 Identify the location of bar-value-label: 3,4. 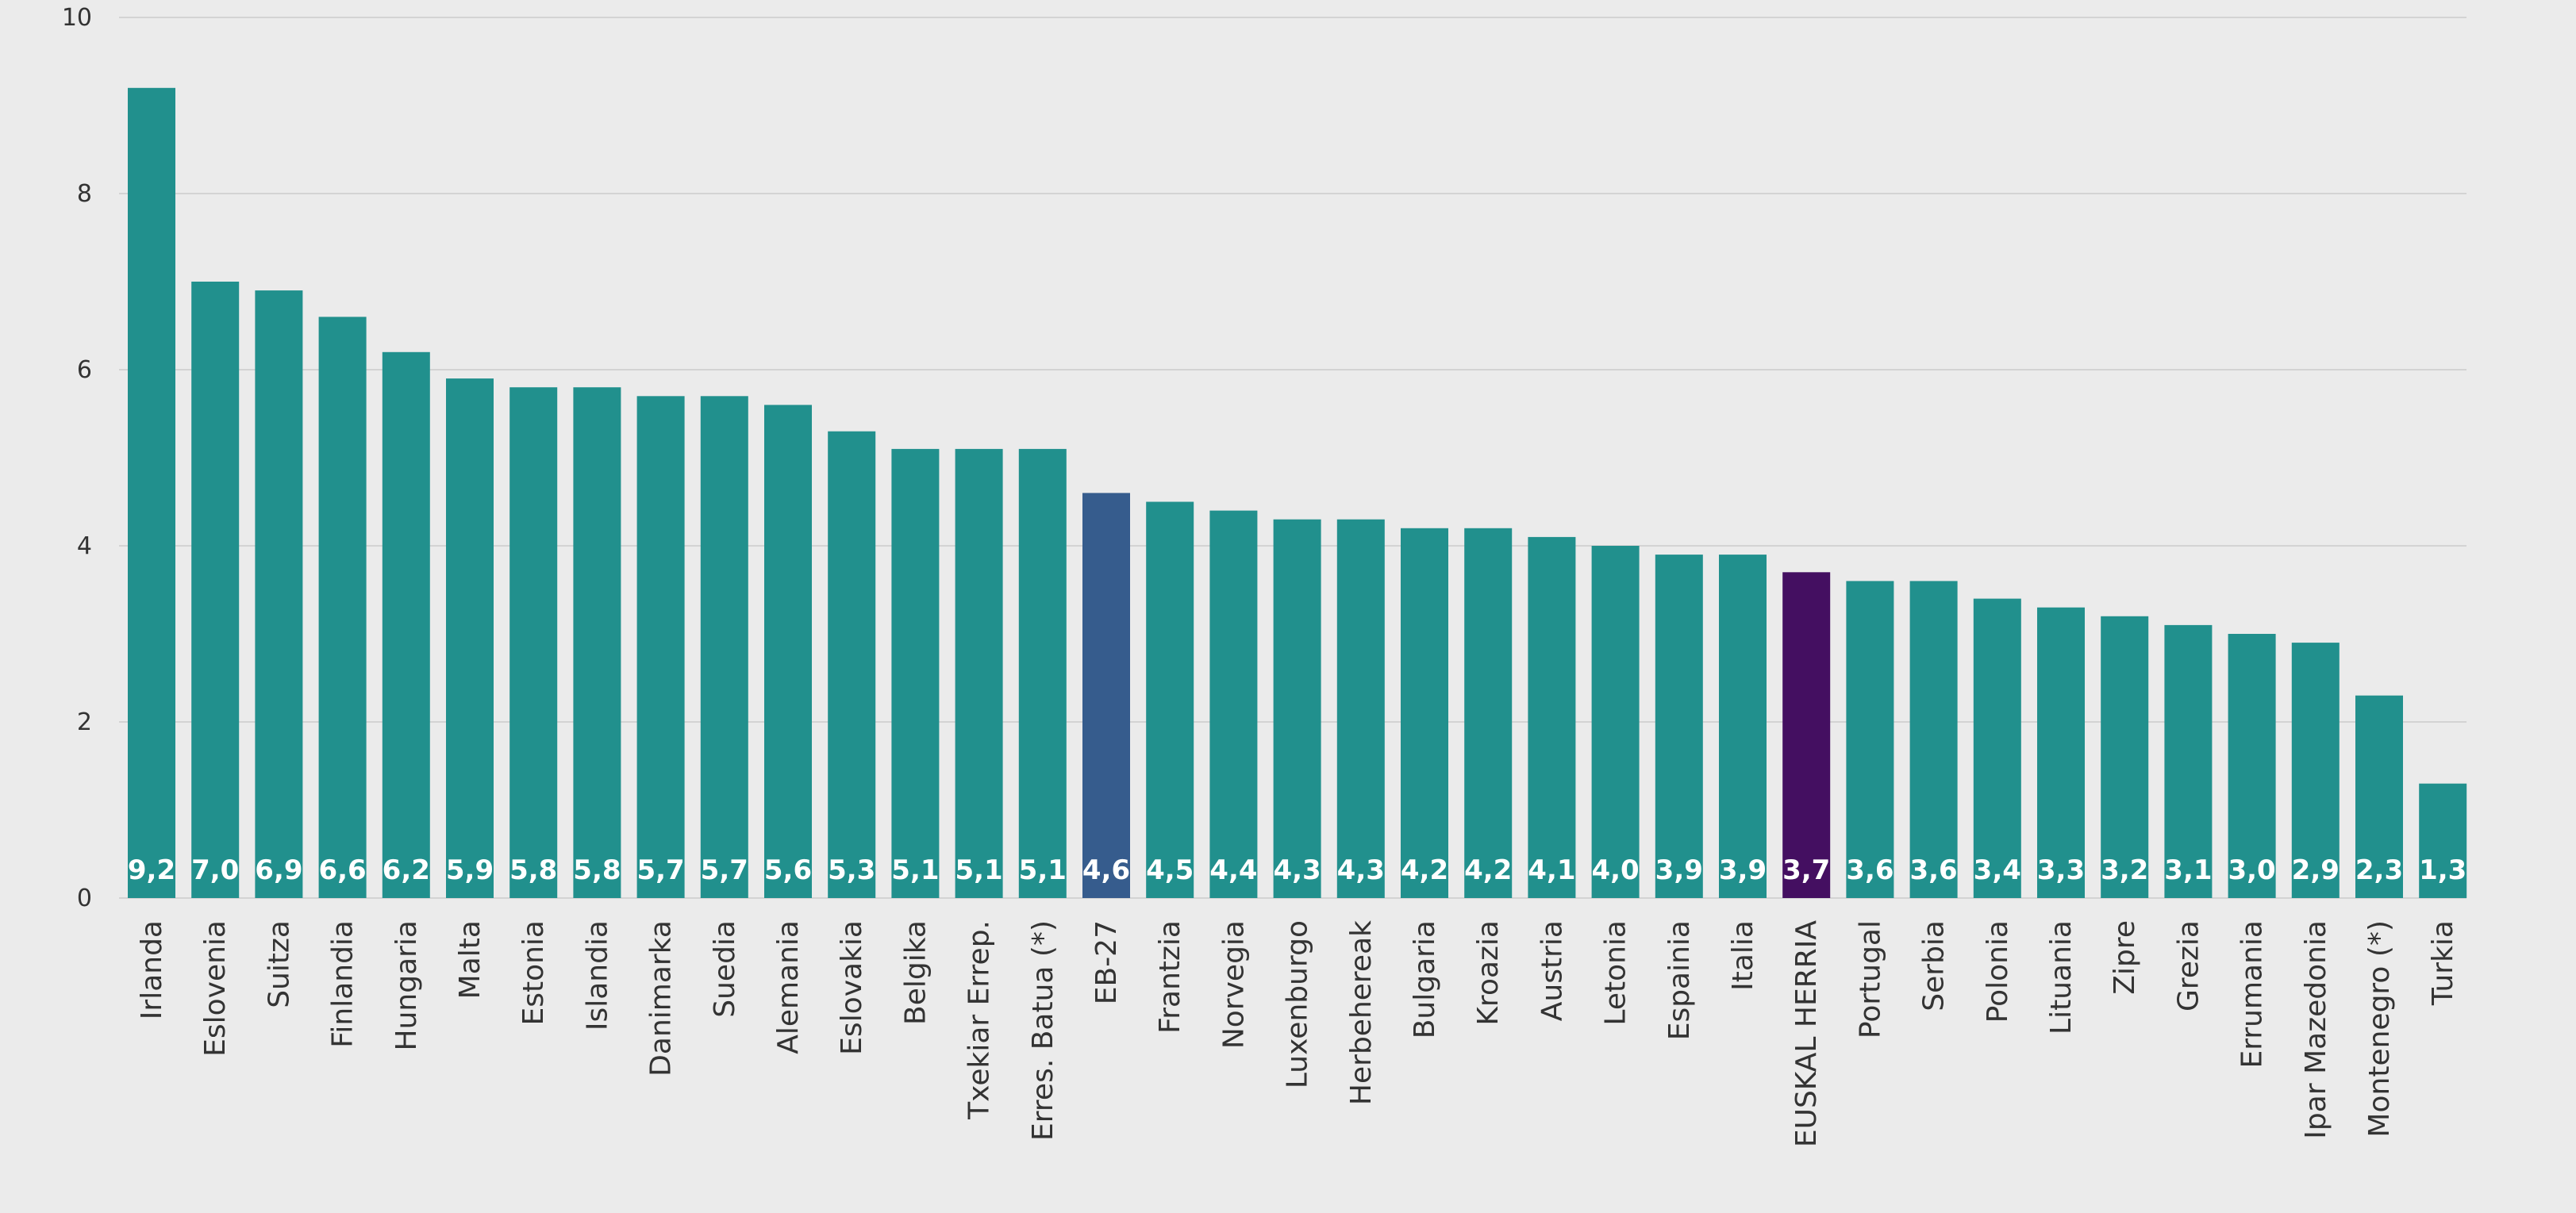
(1998, 870).